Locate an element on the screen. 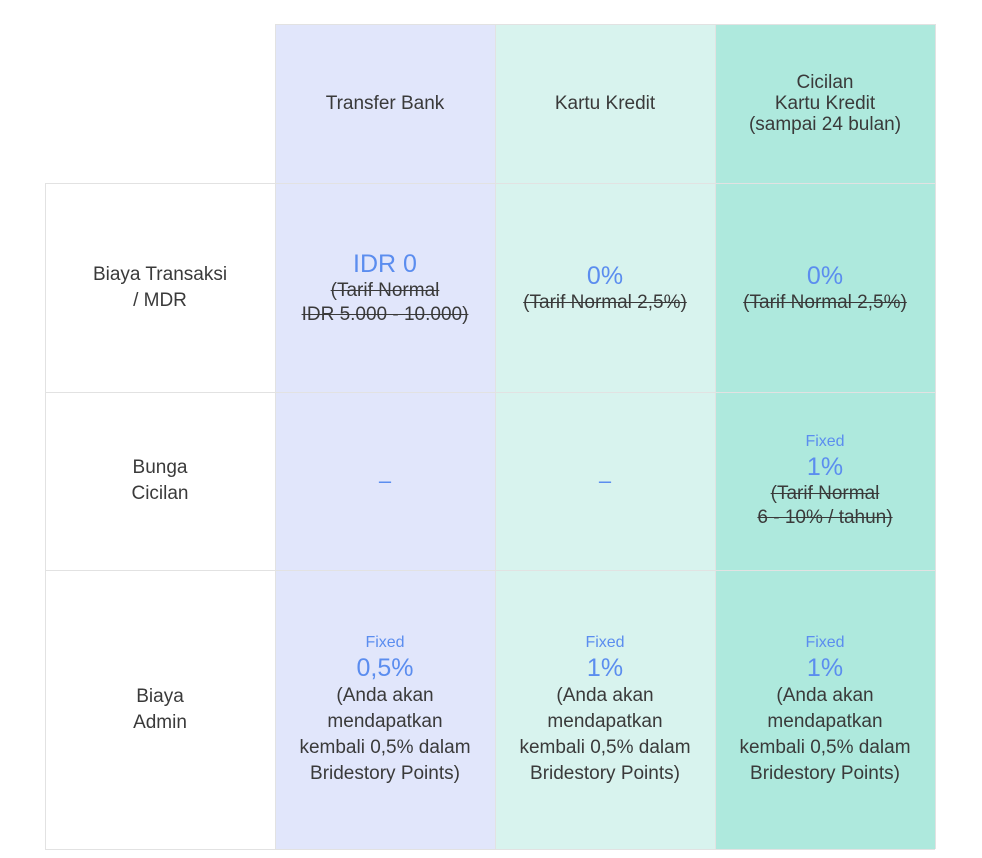 The height and width of the screenshot is (858, 982). cell-bunga-bank: – is located at coordinates (385, 481).